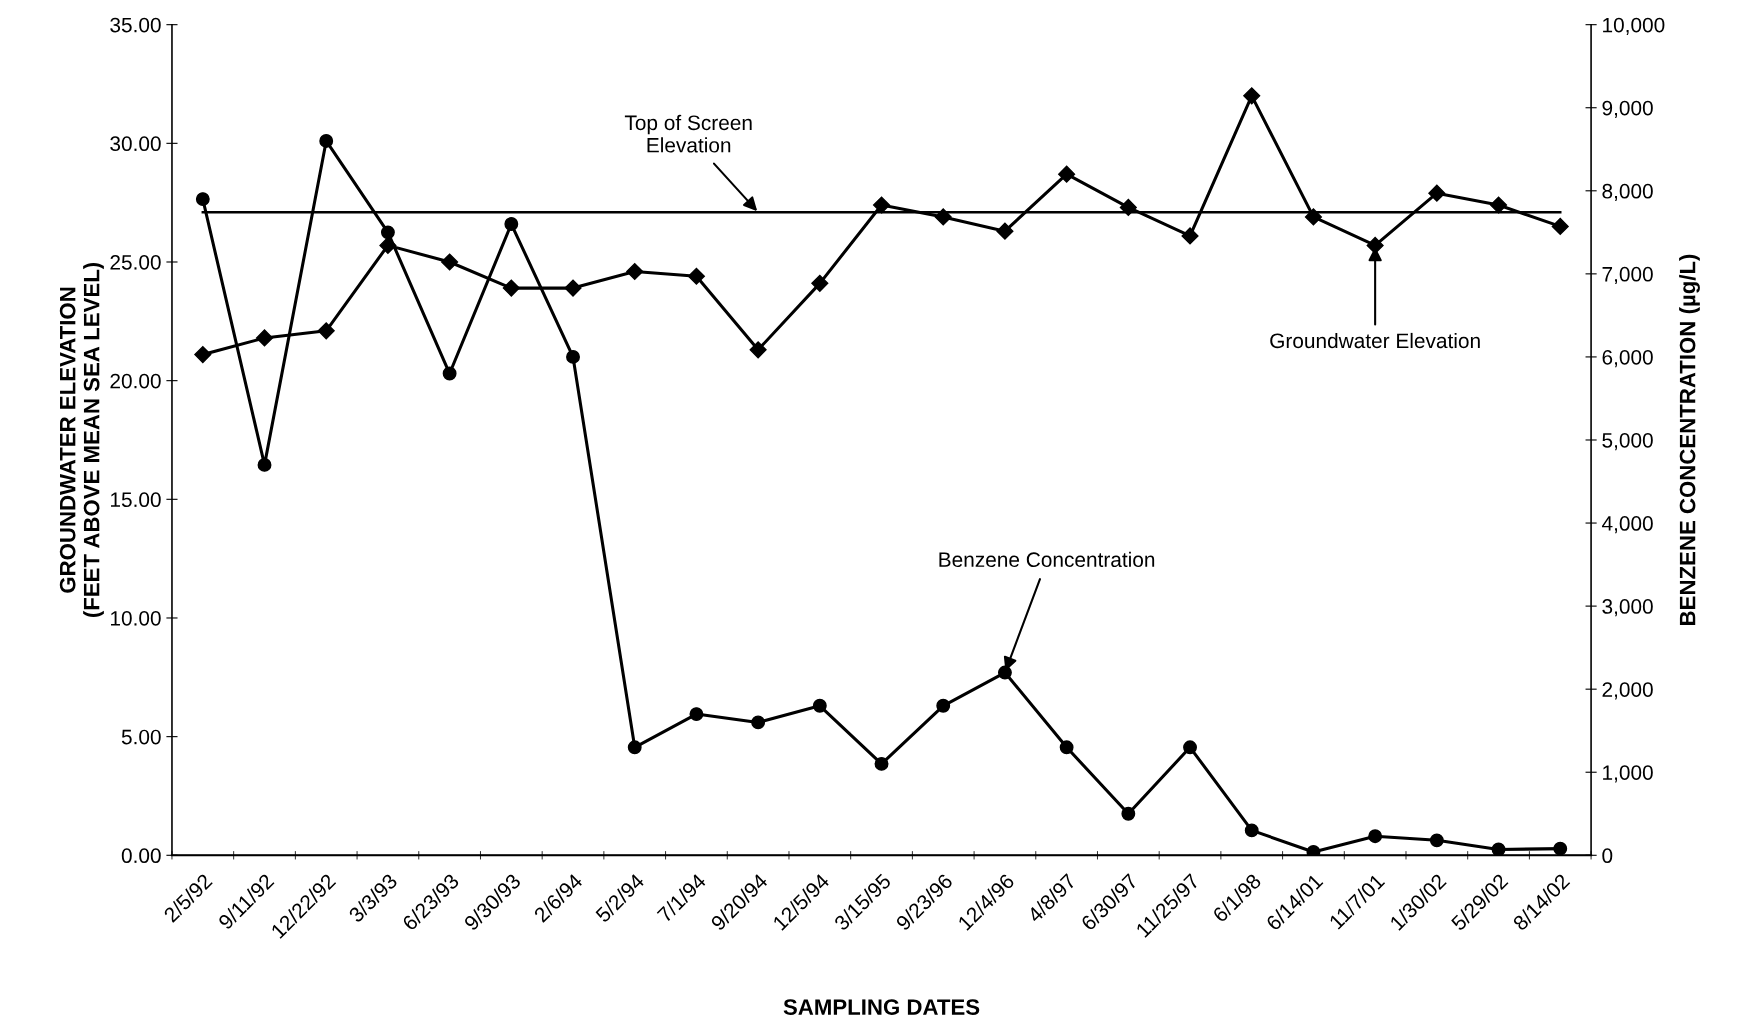 Image resolution: width=1737 pixels, height=1028 pixels. Describe the element at coordinates (136, 618) in the screenshot. I see `y-tick-label: 10.00` at that location.